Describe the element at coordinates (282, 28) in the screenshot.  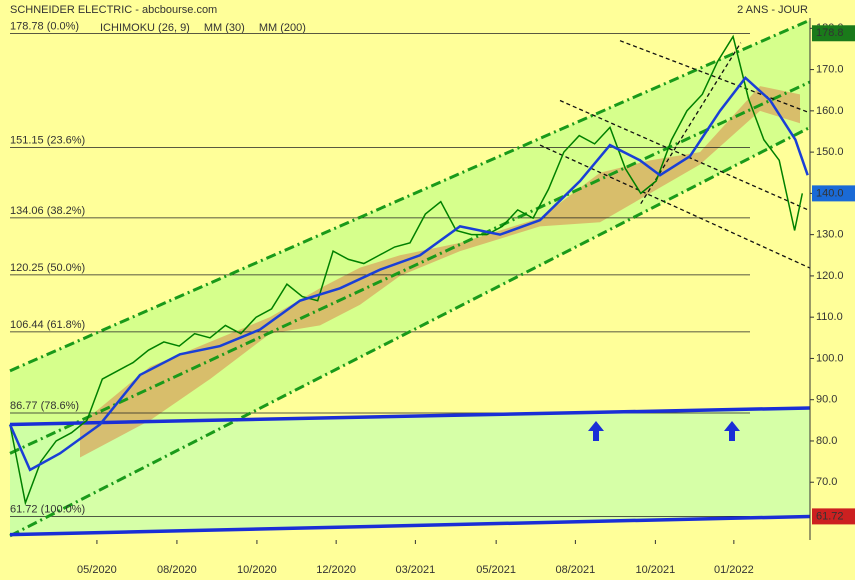
I see `legend-item: MM (200)` at that location.